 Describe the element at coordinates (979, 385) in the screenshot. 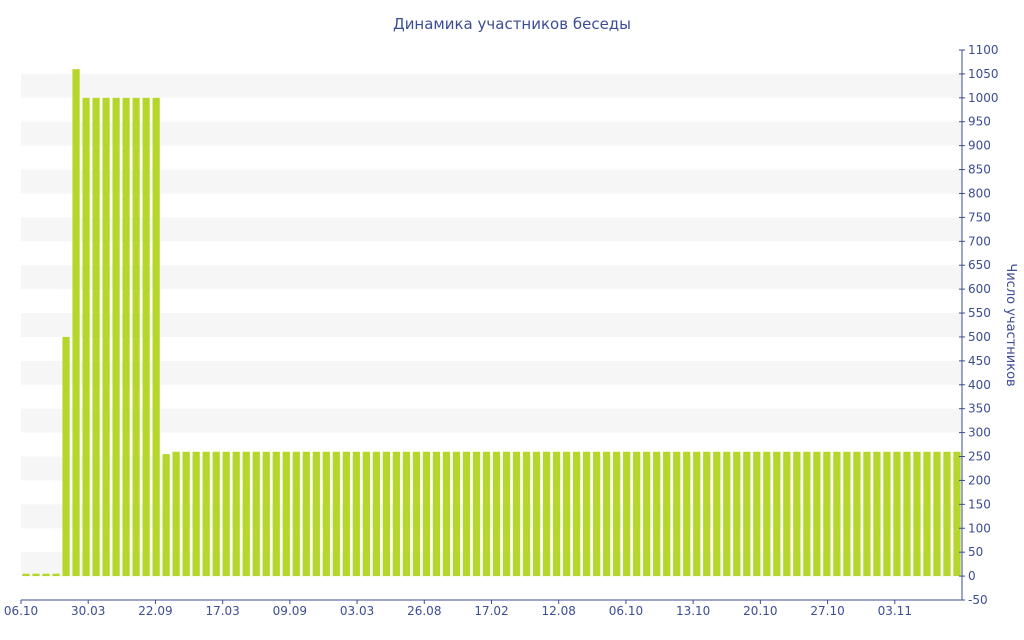

I see `y-tick-label: 400` at that location.